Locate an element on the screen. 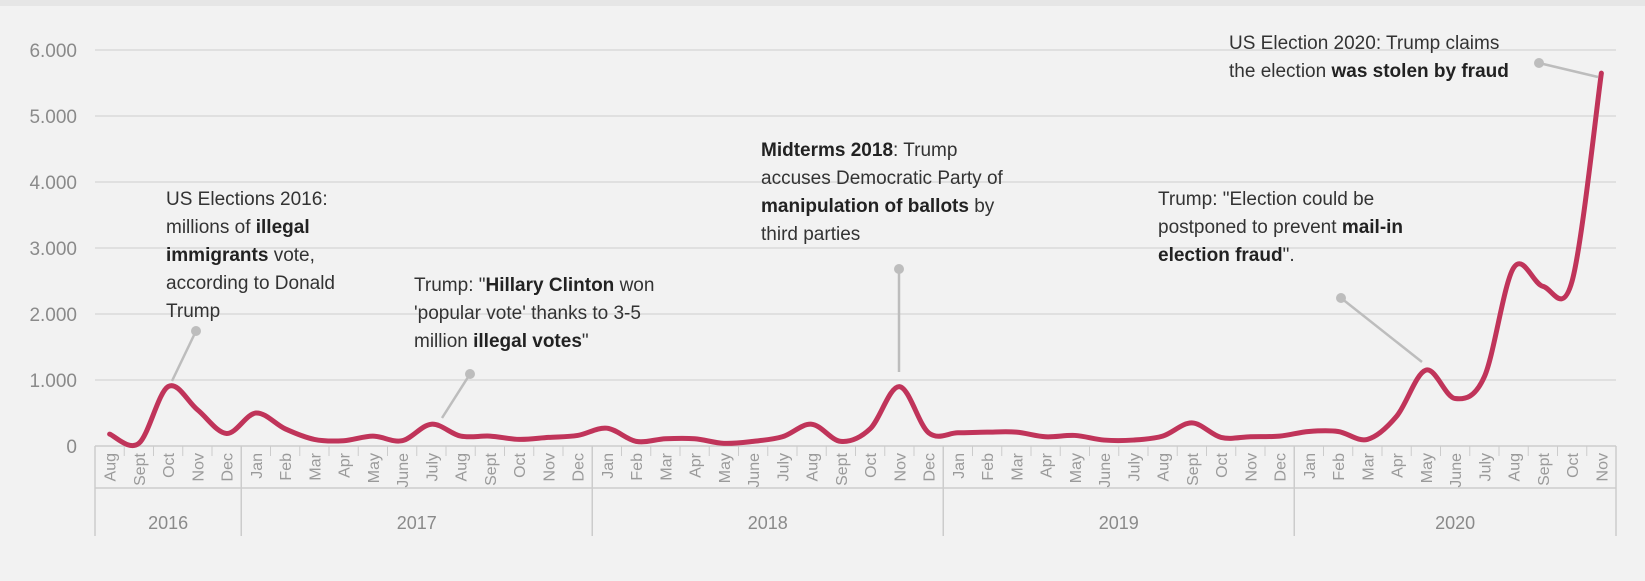 The image size is (1645, 581). year-label: 2016 is located at coordinates (168, 523).